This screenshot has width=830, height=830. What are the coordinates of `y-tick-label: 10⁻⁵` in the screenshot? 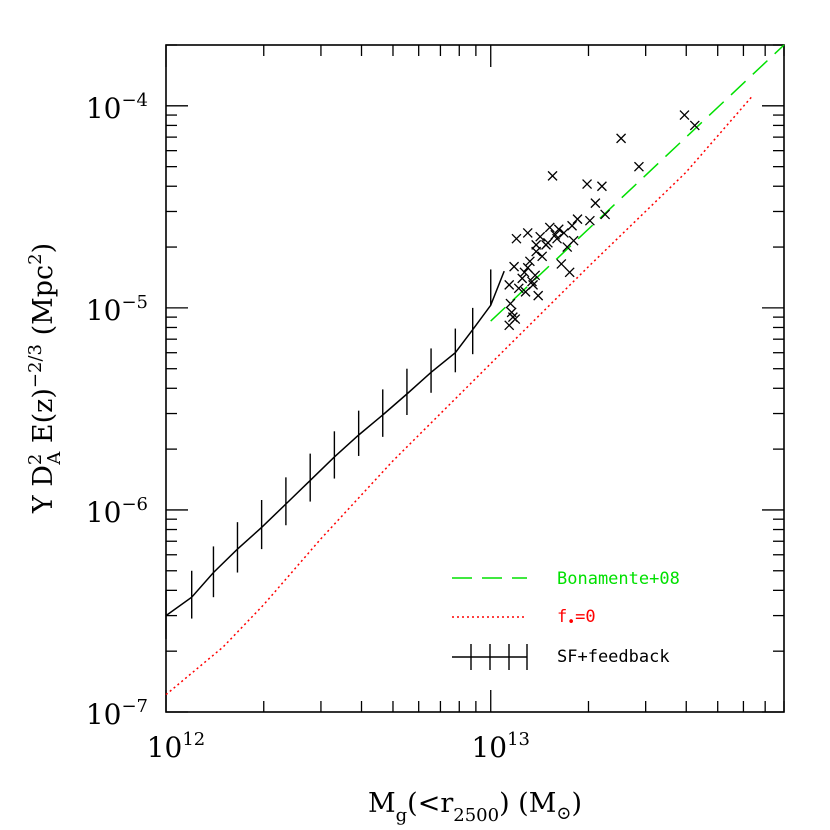 It's located at (117, 309).